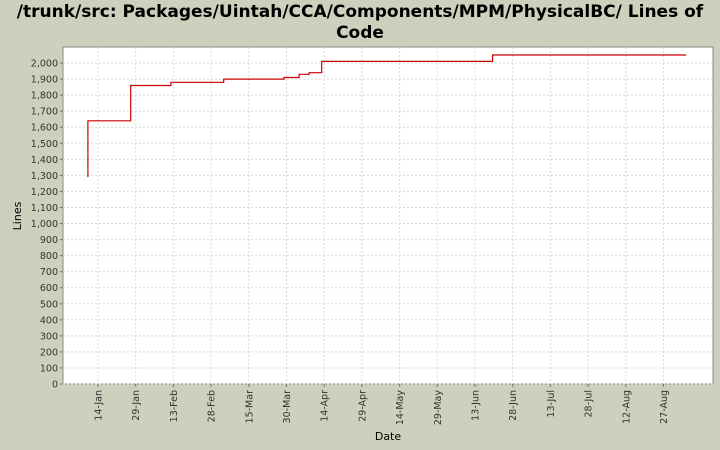 The image size is (720, 450). What do you see at coordinates (49, 320) in the screenshot?
I see `y-tick-label: 400` at bounding box center [49, 320].